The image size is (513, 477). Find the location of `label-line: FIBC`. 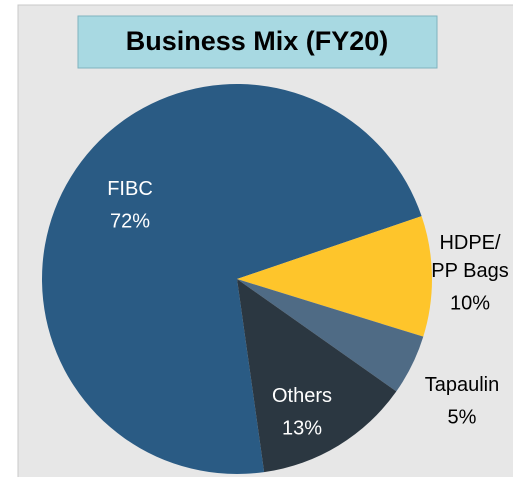

label-line: FIBC is located at coordinates (130, 189).